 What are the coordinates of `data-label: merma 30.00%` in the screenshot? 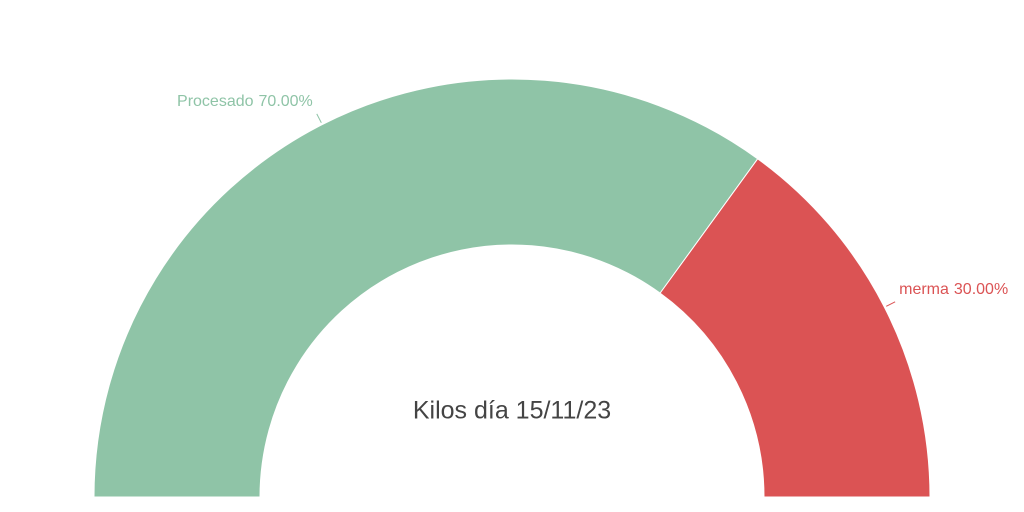 It's located at (953, 289).